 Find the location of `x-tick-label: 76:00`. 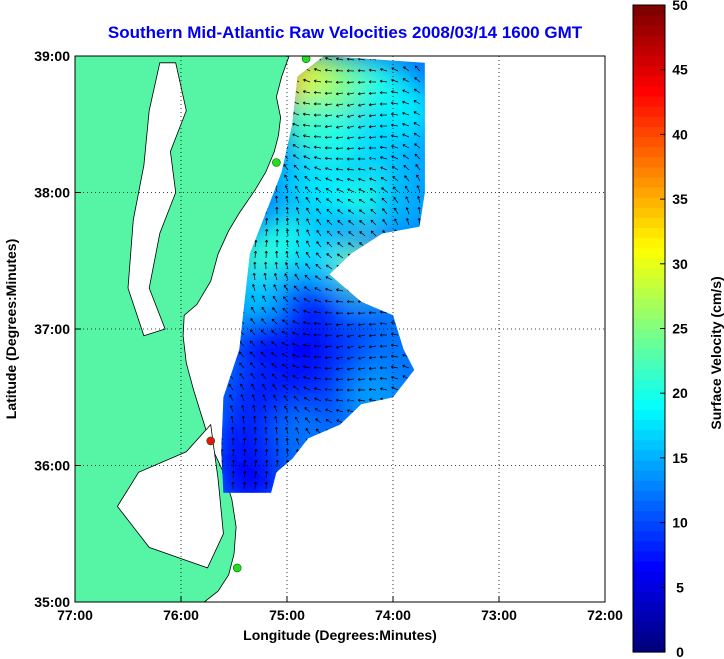

x-tick-label: 76:00 is located at coordinates (181, 615).